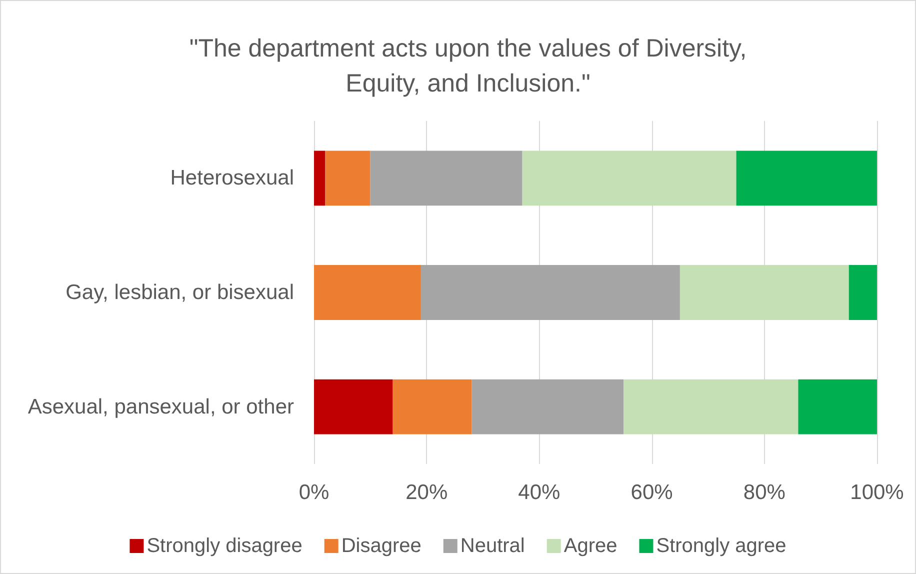  Describe the element at coordinates (224, 546) in the screenshot. I see `legend-label: Strongly disagree` at that location.